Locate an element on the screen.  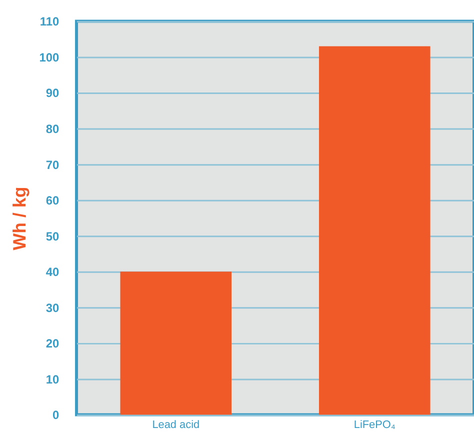
y-tick-label: 30 is located at coordinates (53, 307).